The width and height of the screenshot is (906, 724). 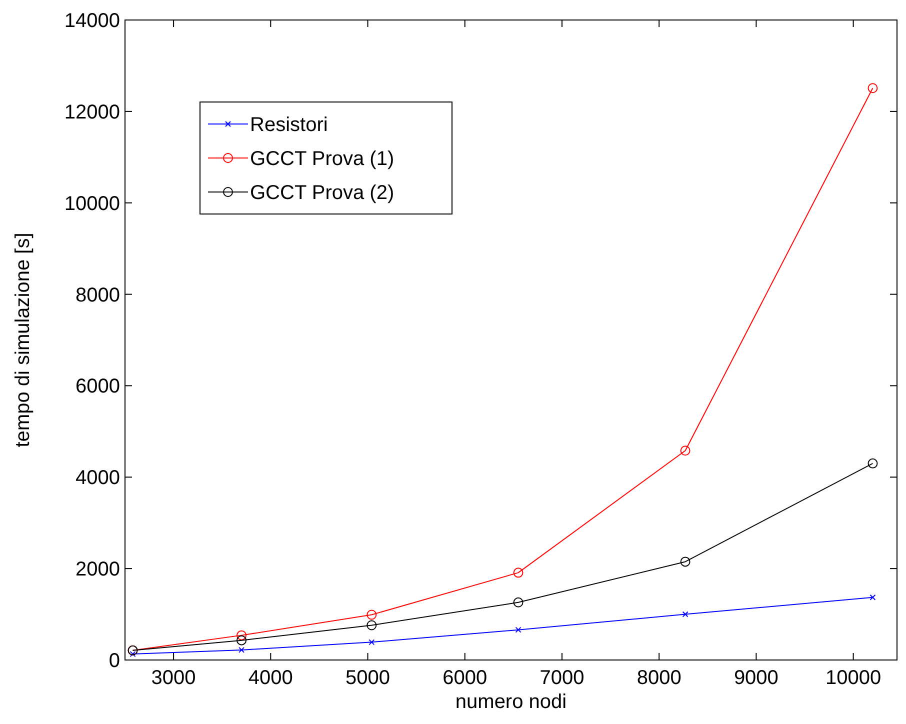 What do you see at coordinates (98, 387) in the screenshot?
I see `y-tick-label: 6000` at bounding box center [98, 387].